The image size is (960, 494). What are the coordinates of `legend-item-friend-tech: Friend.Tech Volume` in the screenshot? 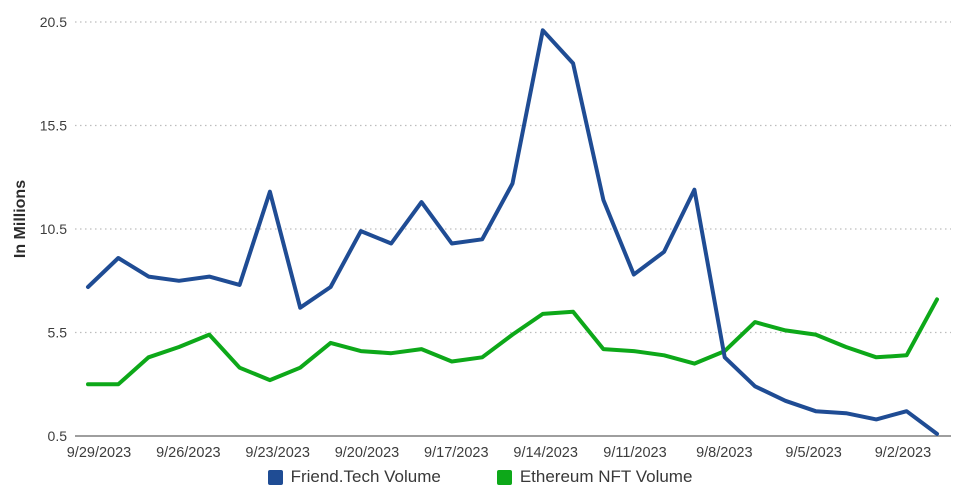 It's located at (354, 477).